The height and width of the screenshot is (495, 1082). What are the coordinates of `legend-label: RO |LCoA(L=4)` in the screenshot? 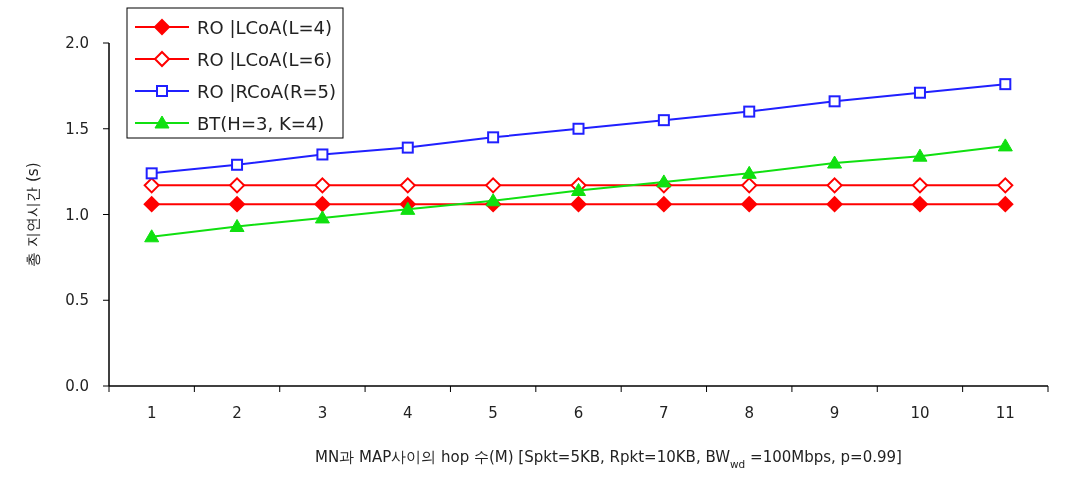 It's located at (264, 27).